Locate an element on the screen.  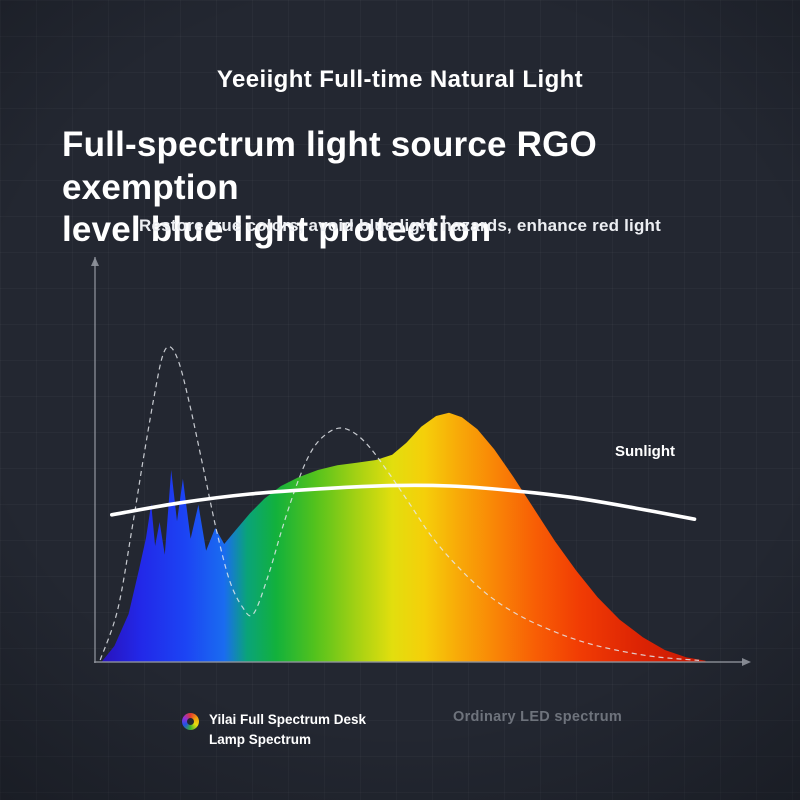
x-axis-arrow is located at coordinates (746, 662).